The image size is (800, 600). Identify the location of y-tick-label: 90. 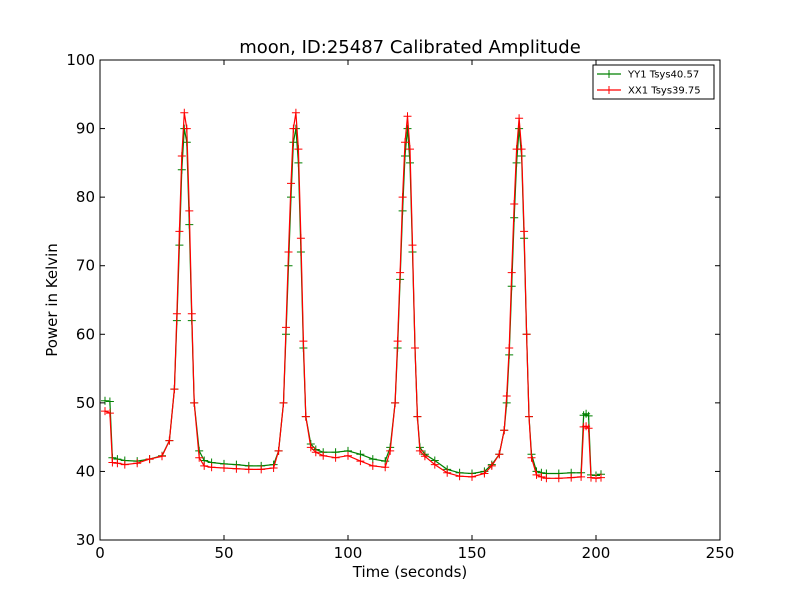
(85, 129).